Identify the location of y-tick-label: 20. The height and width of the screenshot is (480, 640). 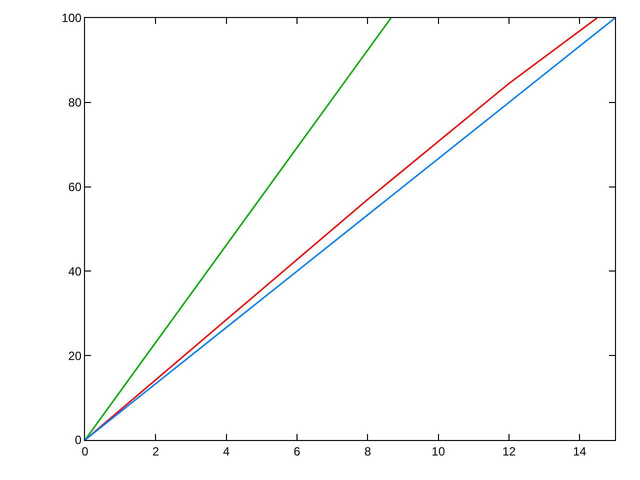
(75, 355).